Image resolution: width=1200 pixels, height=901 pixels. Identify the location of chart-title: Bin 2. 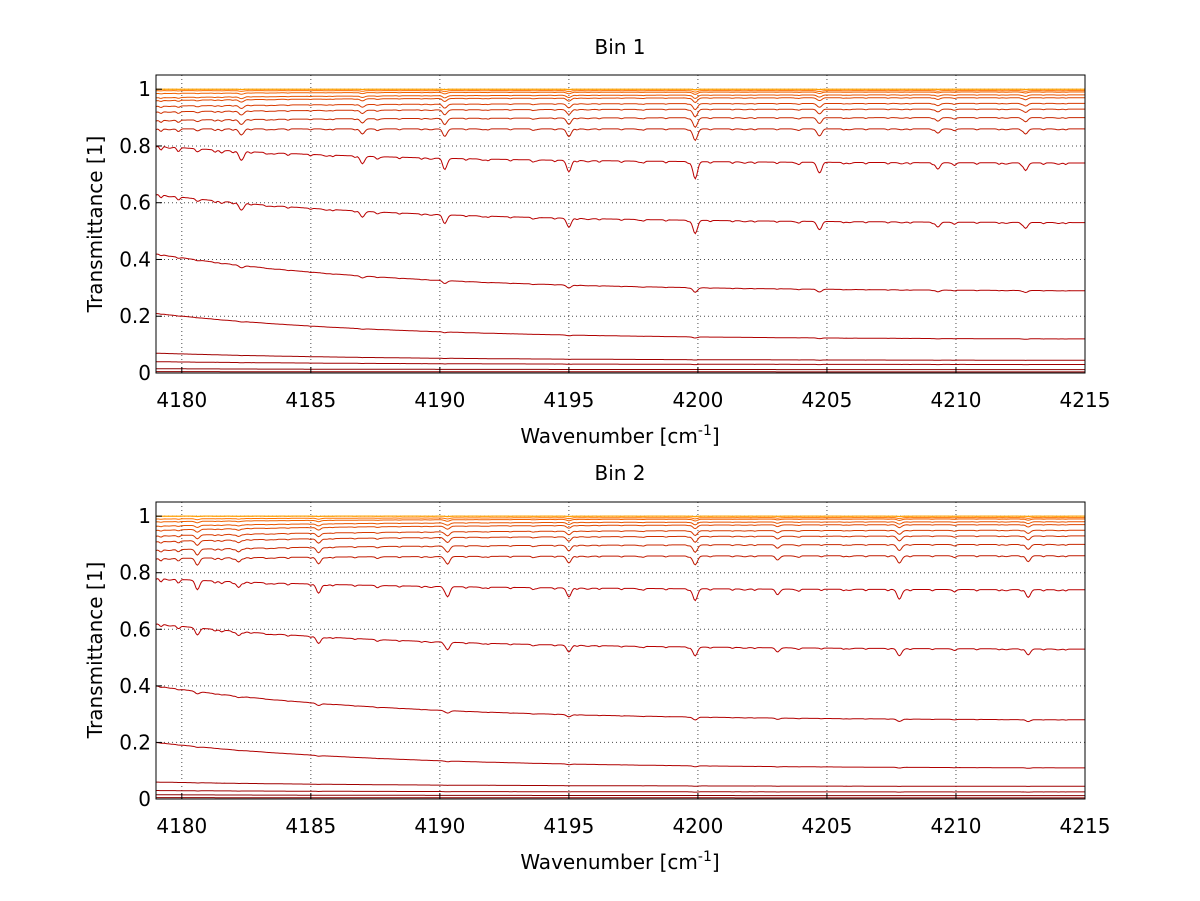
(619, 473).